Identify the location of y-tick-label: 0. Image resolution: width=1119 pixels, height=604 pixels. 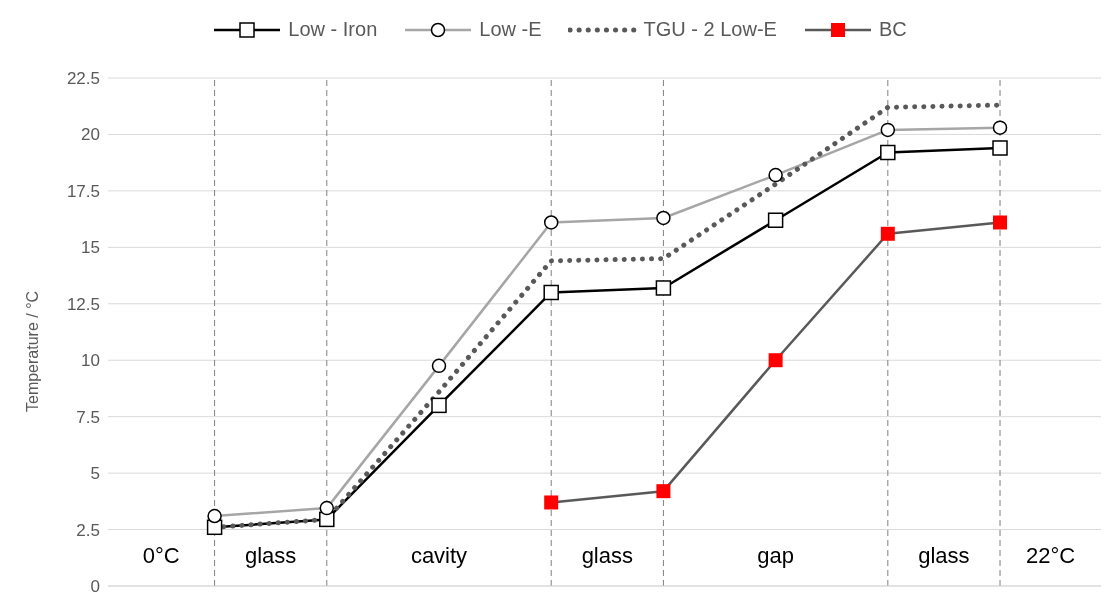
(95, 587).